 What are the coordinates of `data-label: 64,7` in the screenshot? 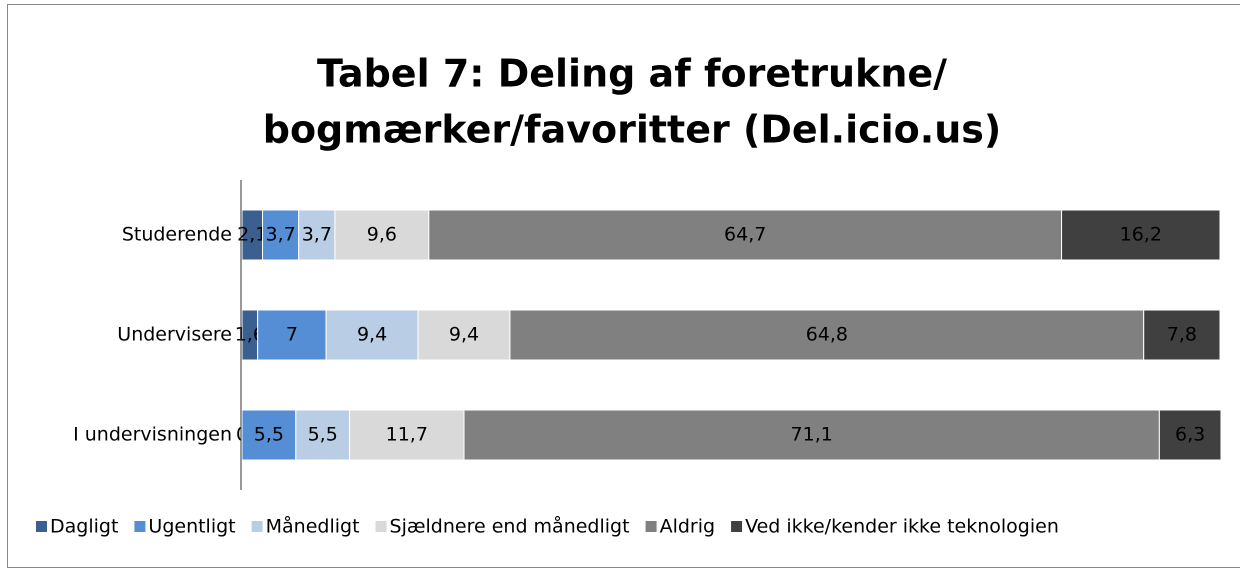 It's located at (745, 235).